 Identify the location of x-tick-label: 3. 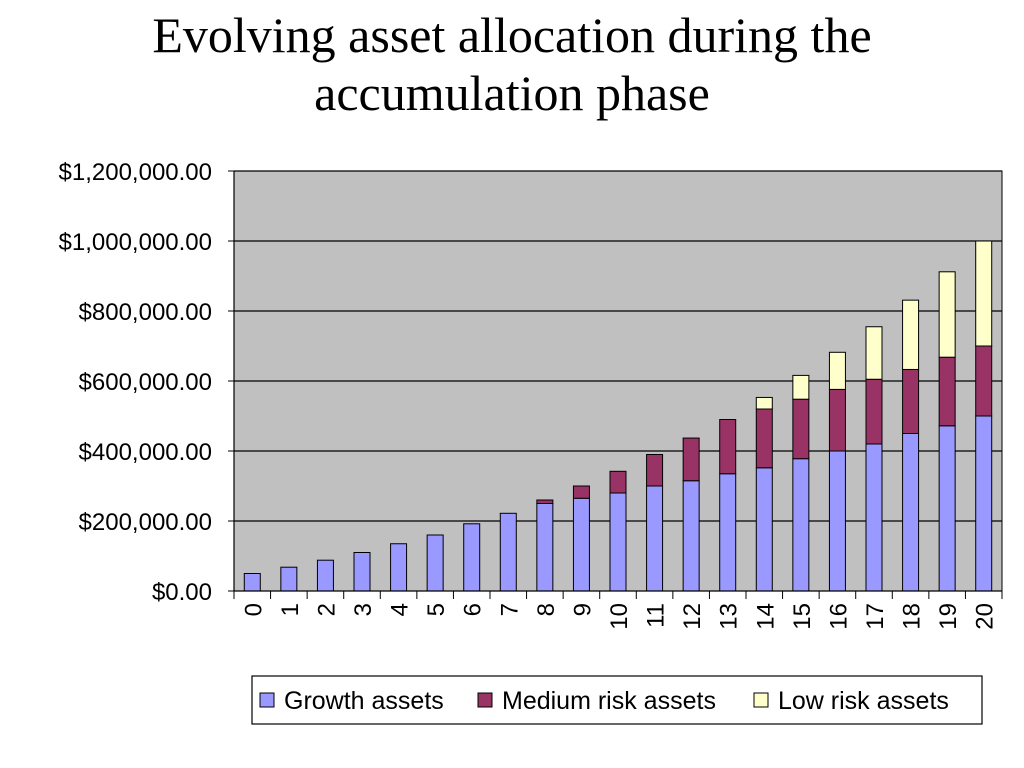
(363, 609).